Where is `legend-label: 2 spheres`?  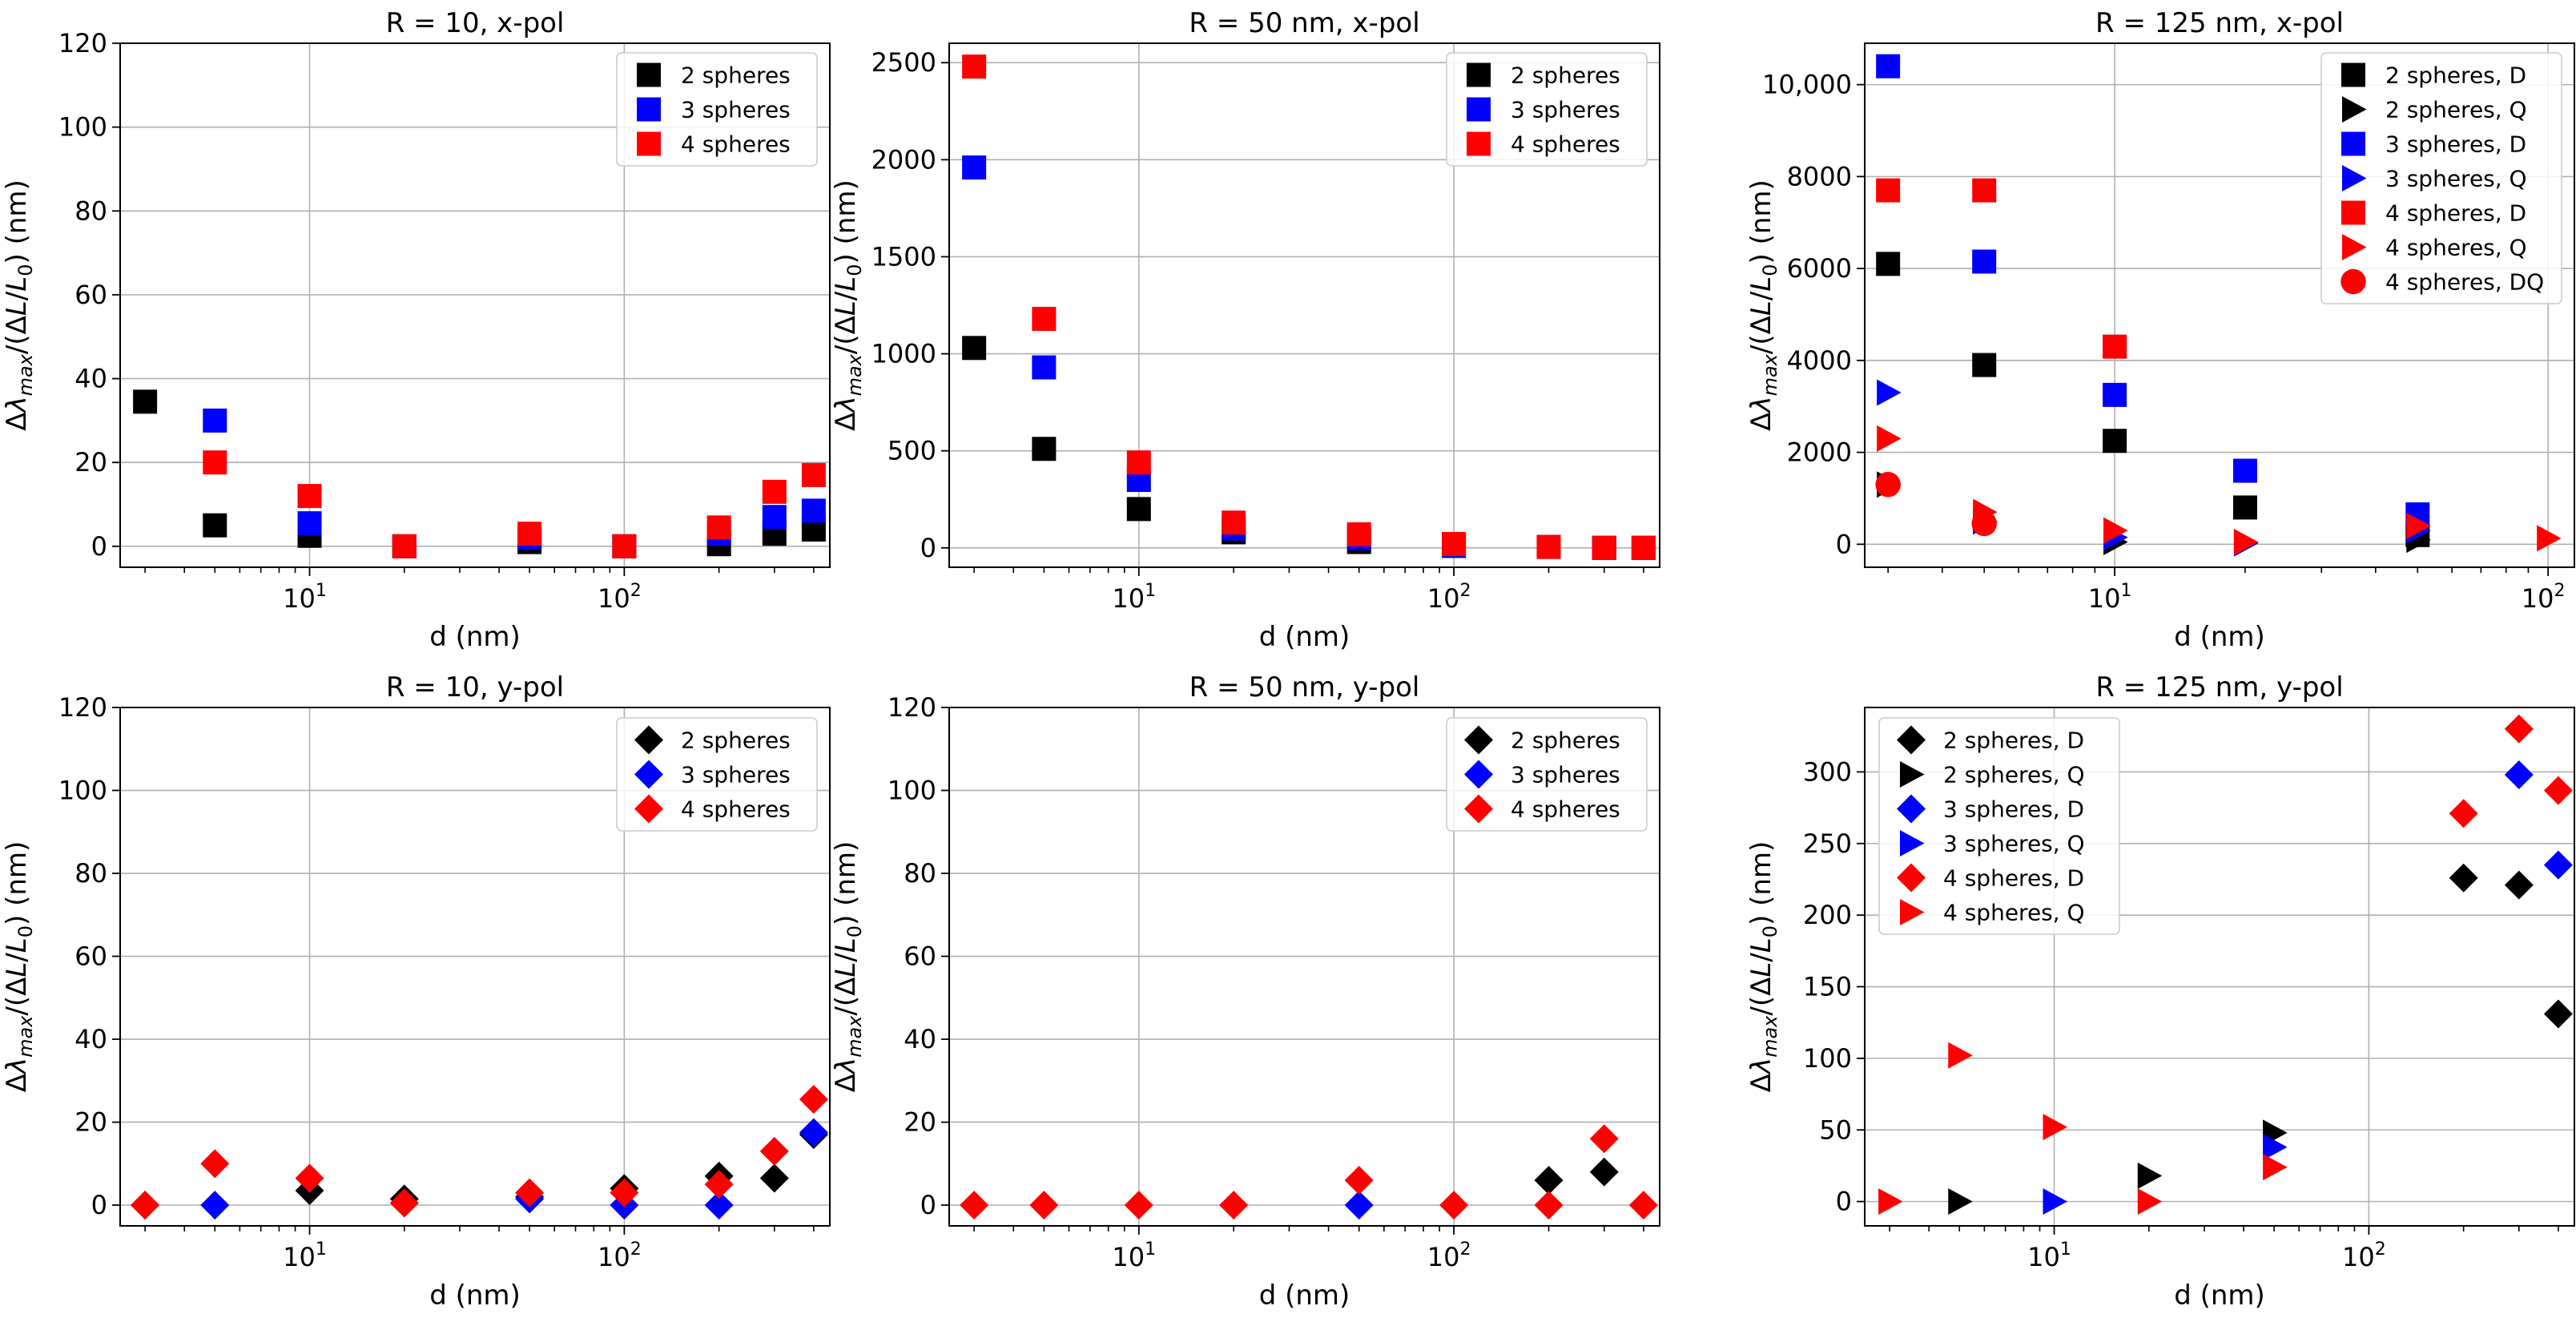
legend-label: 2 spheres is located at coordinates (1566, 75).